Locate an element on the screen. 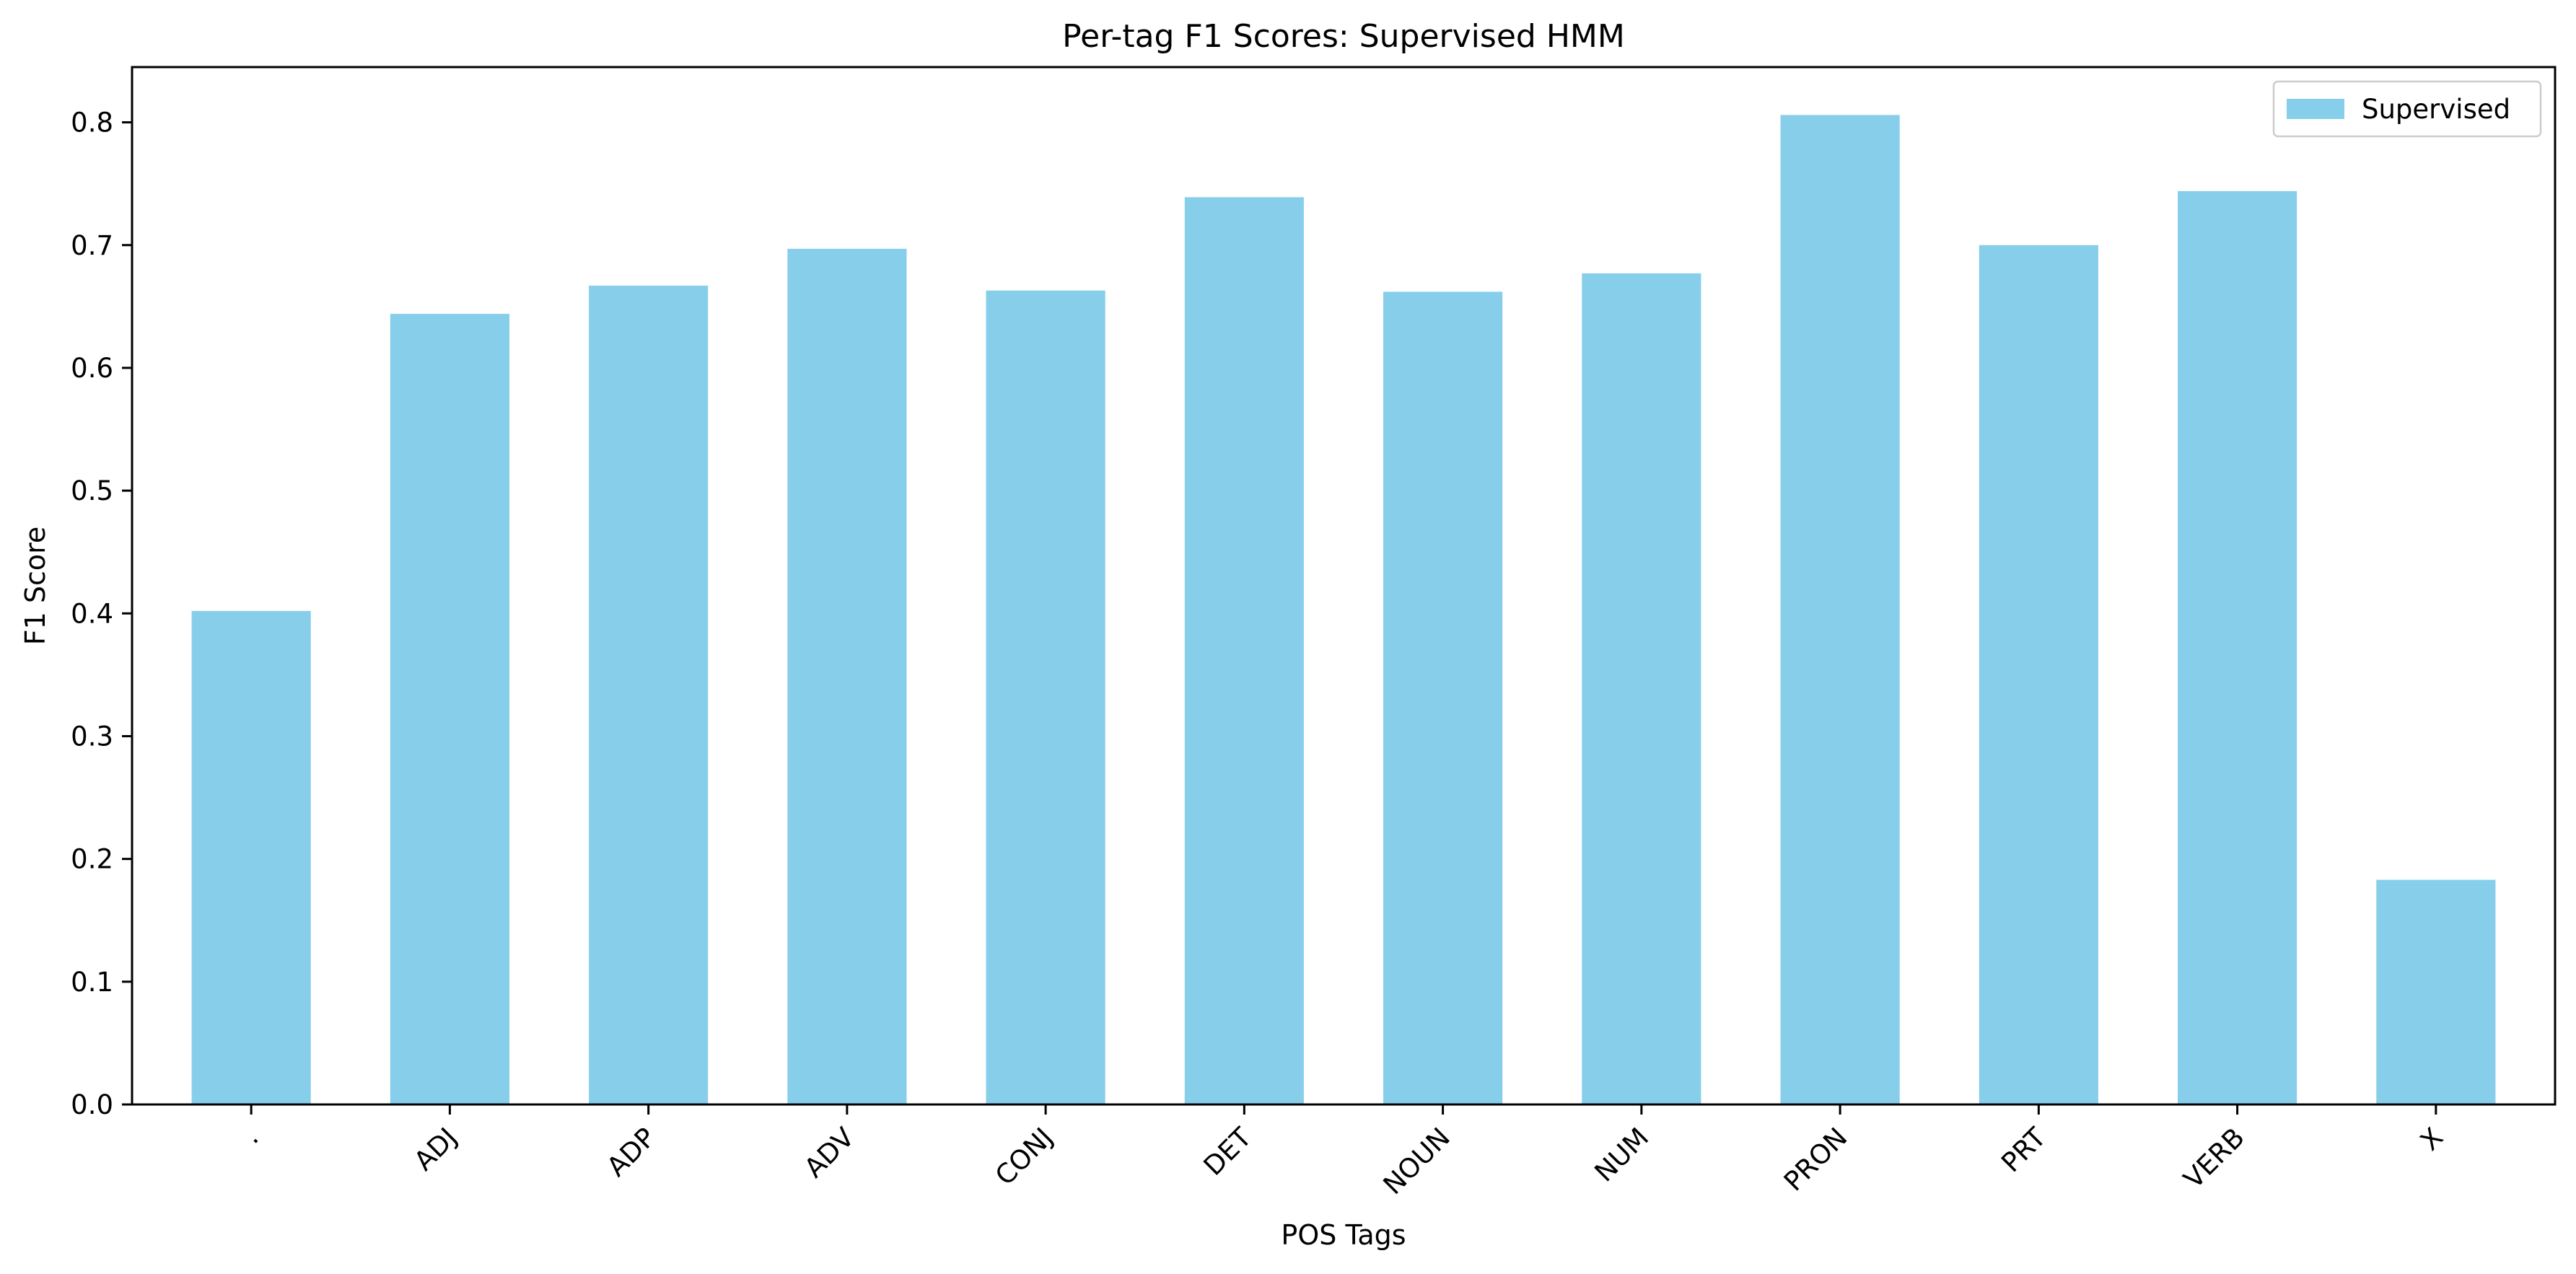 The height and width of the screenshot is (1274, 2576). x-tick-label: NUM is located at coordinates (1622, 1155).